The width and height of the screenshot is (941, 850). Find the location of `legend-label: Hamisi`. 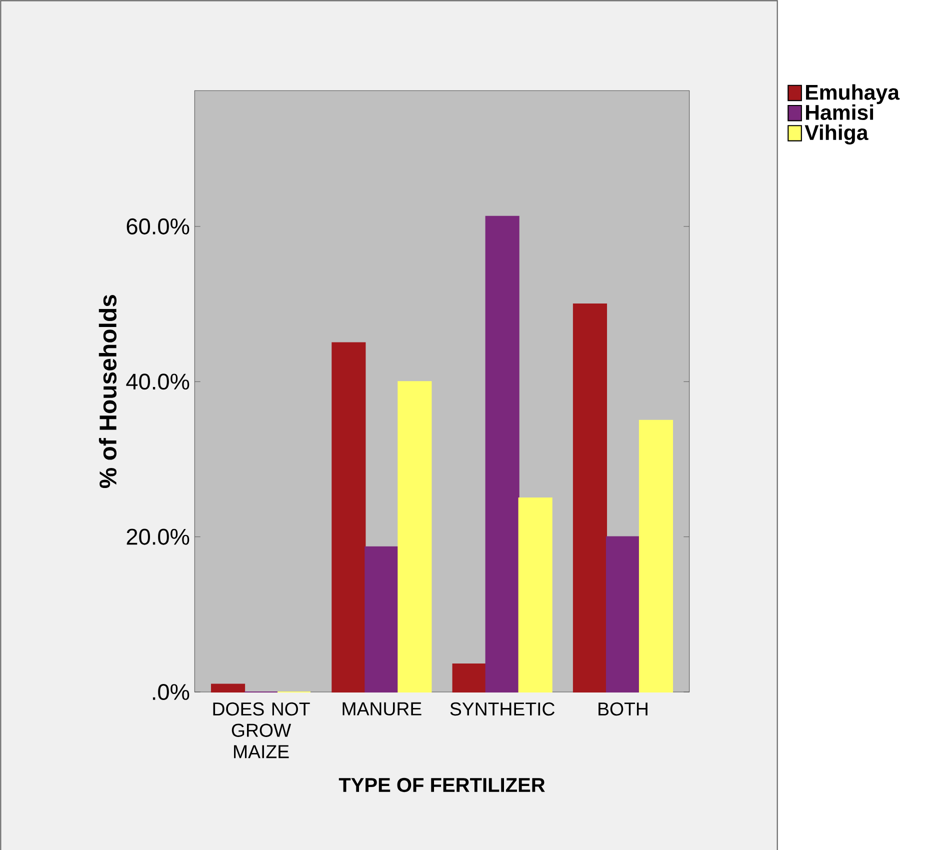

legend-label: Hamisi is located at coordinates (840, 112).